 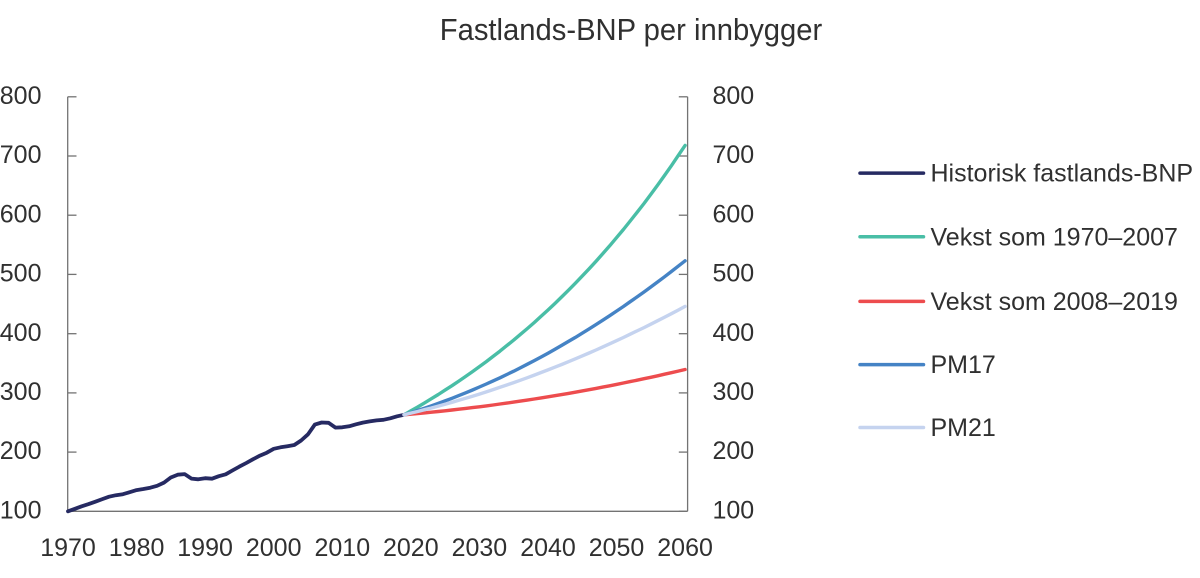 I want to click on svg-text: Historisk fastlands-BNP, so click(x=1062, y=174).